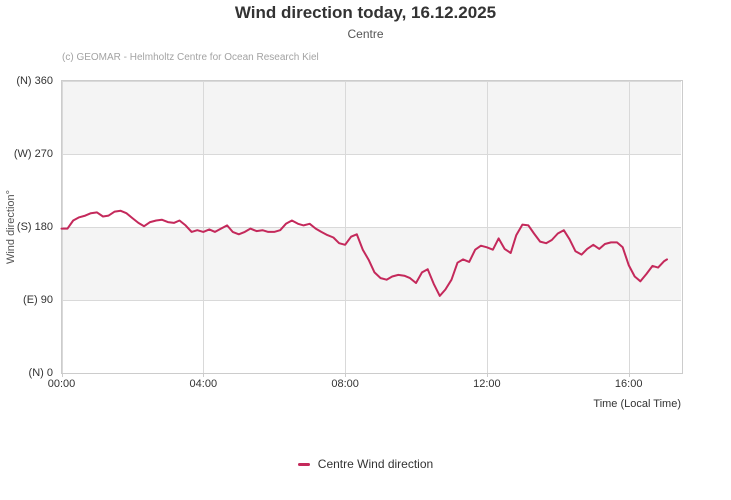 This screenshot has width=731, height=500. Describe the element at coordinates (371, 117) in the screenshot. I see `y-axis-alternate-band` at that location.